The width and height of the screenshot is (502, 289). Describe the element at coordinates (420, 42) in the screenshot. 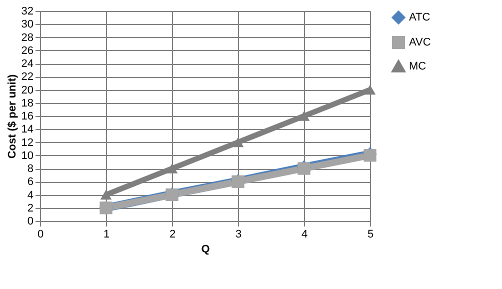

I see `legend-label: AVC` at that location.